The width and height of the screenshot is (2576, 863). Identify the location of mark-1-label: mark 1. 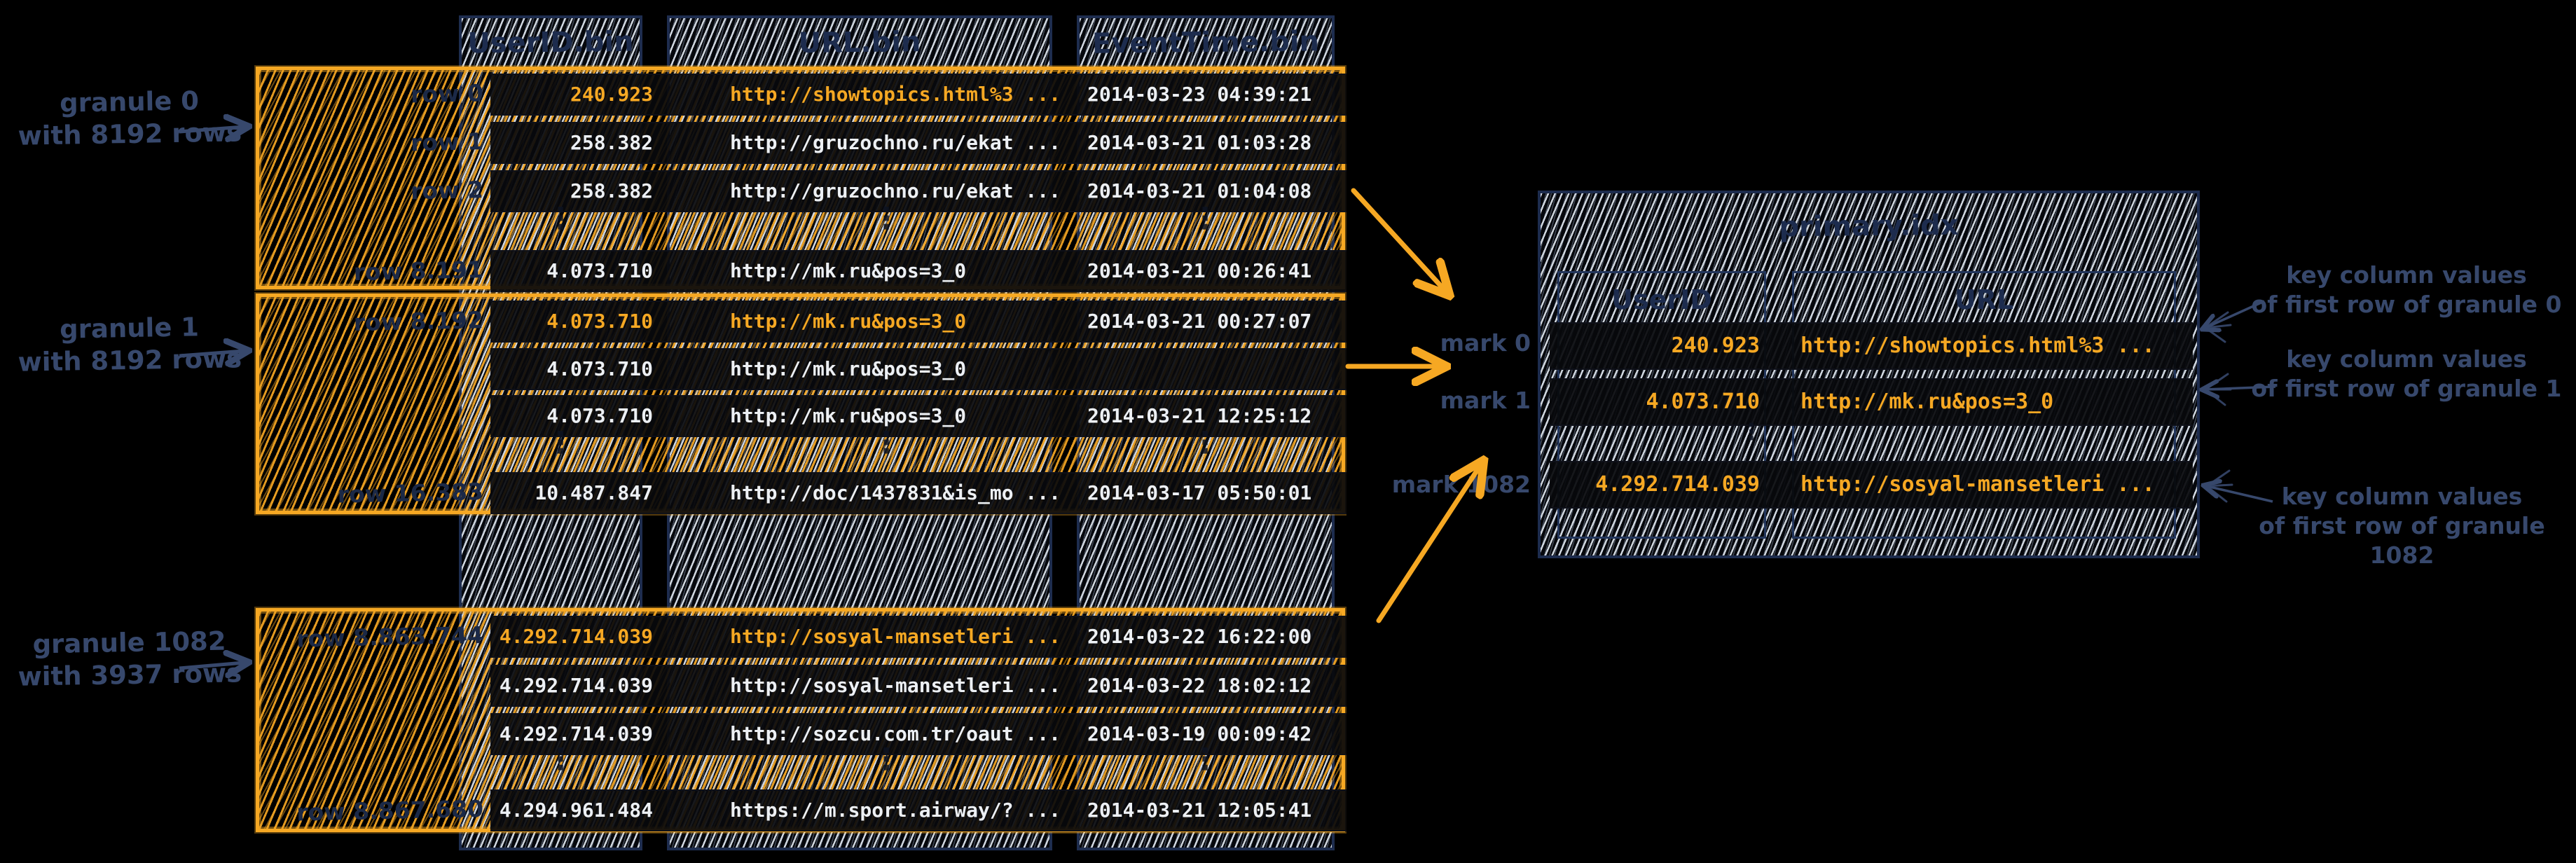
(1485, 400).